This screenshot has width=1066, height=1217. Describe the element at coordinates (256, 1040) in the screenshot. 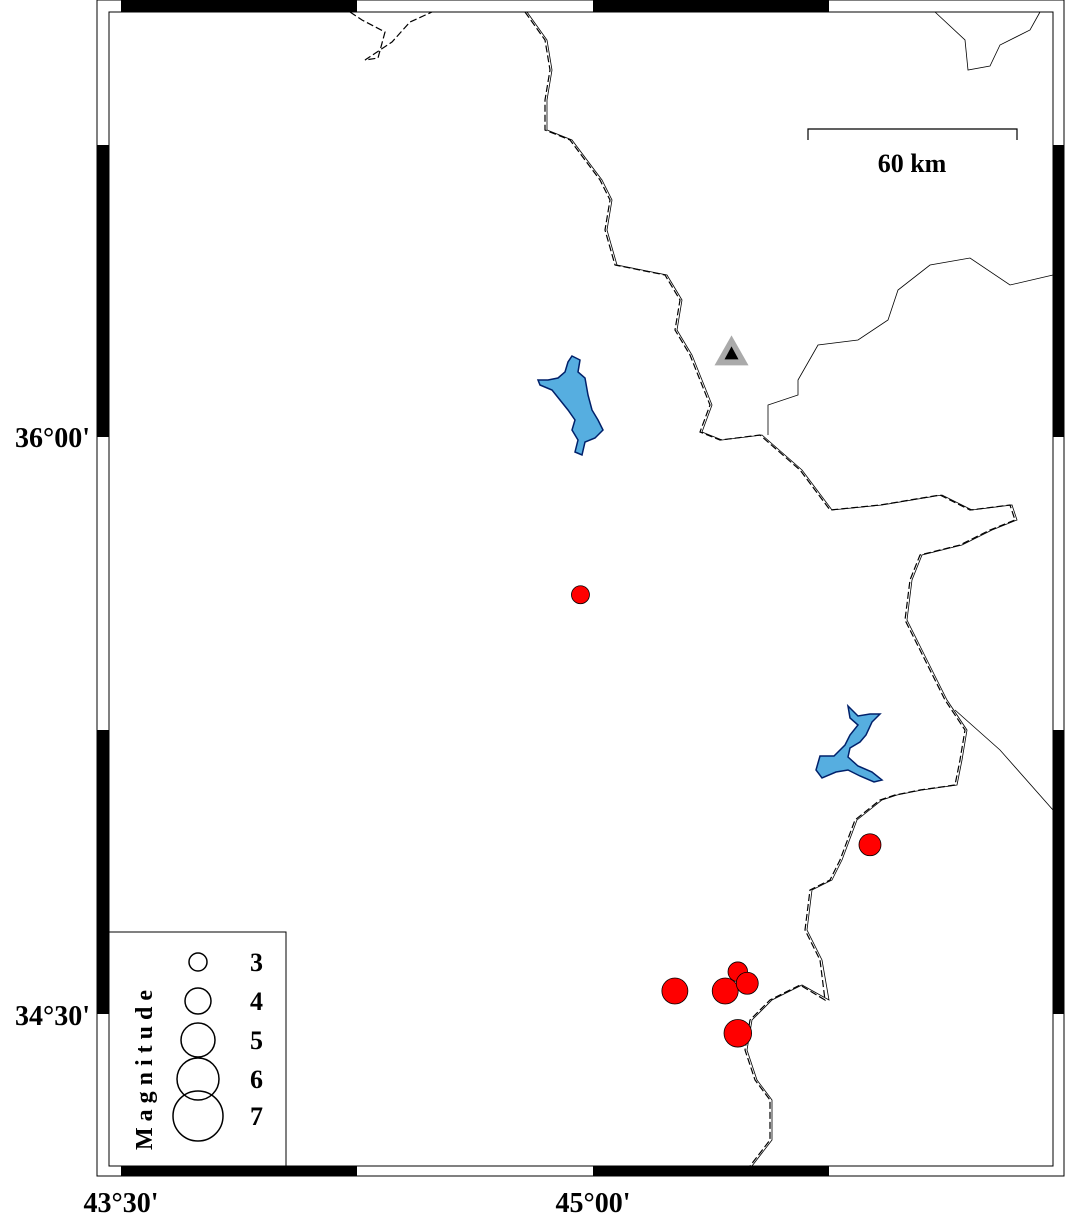

I see `legend-label: 5` at that location.